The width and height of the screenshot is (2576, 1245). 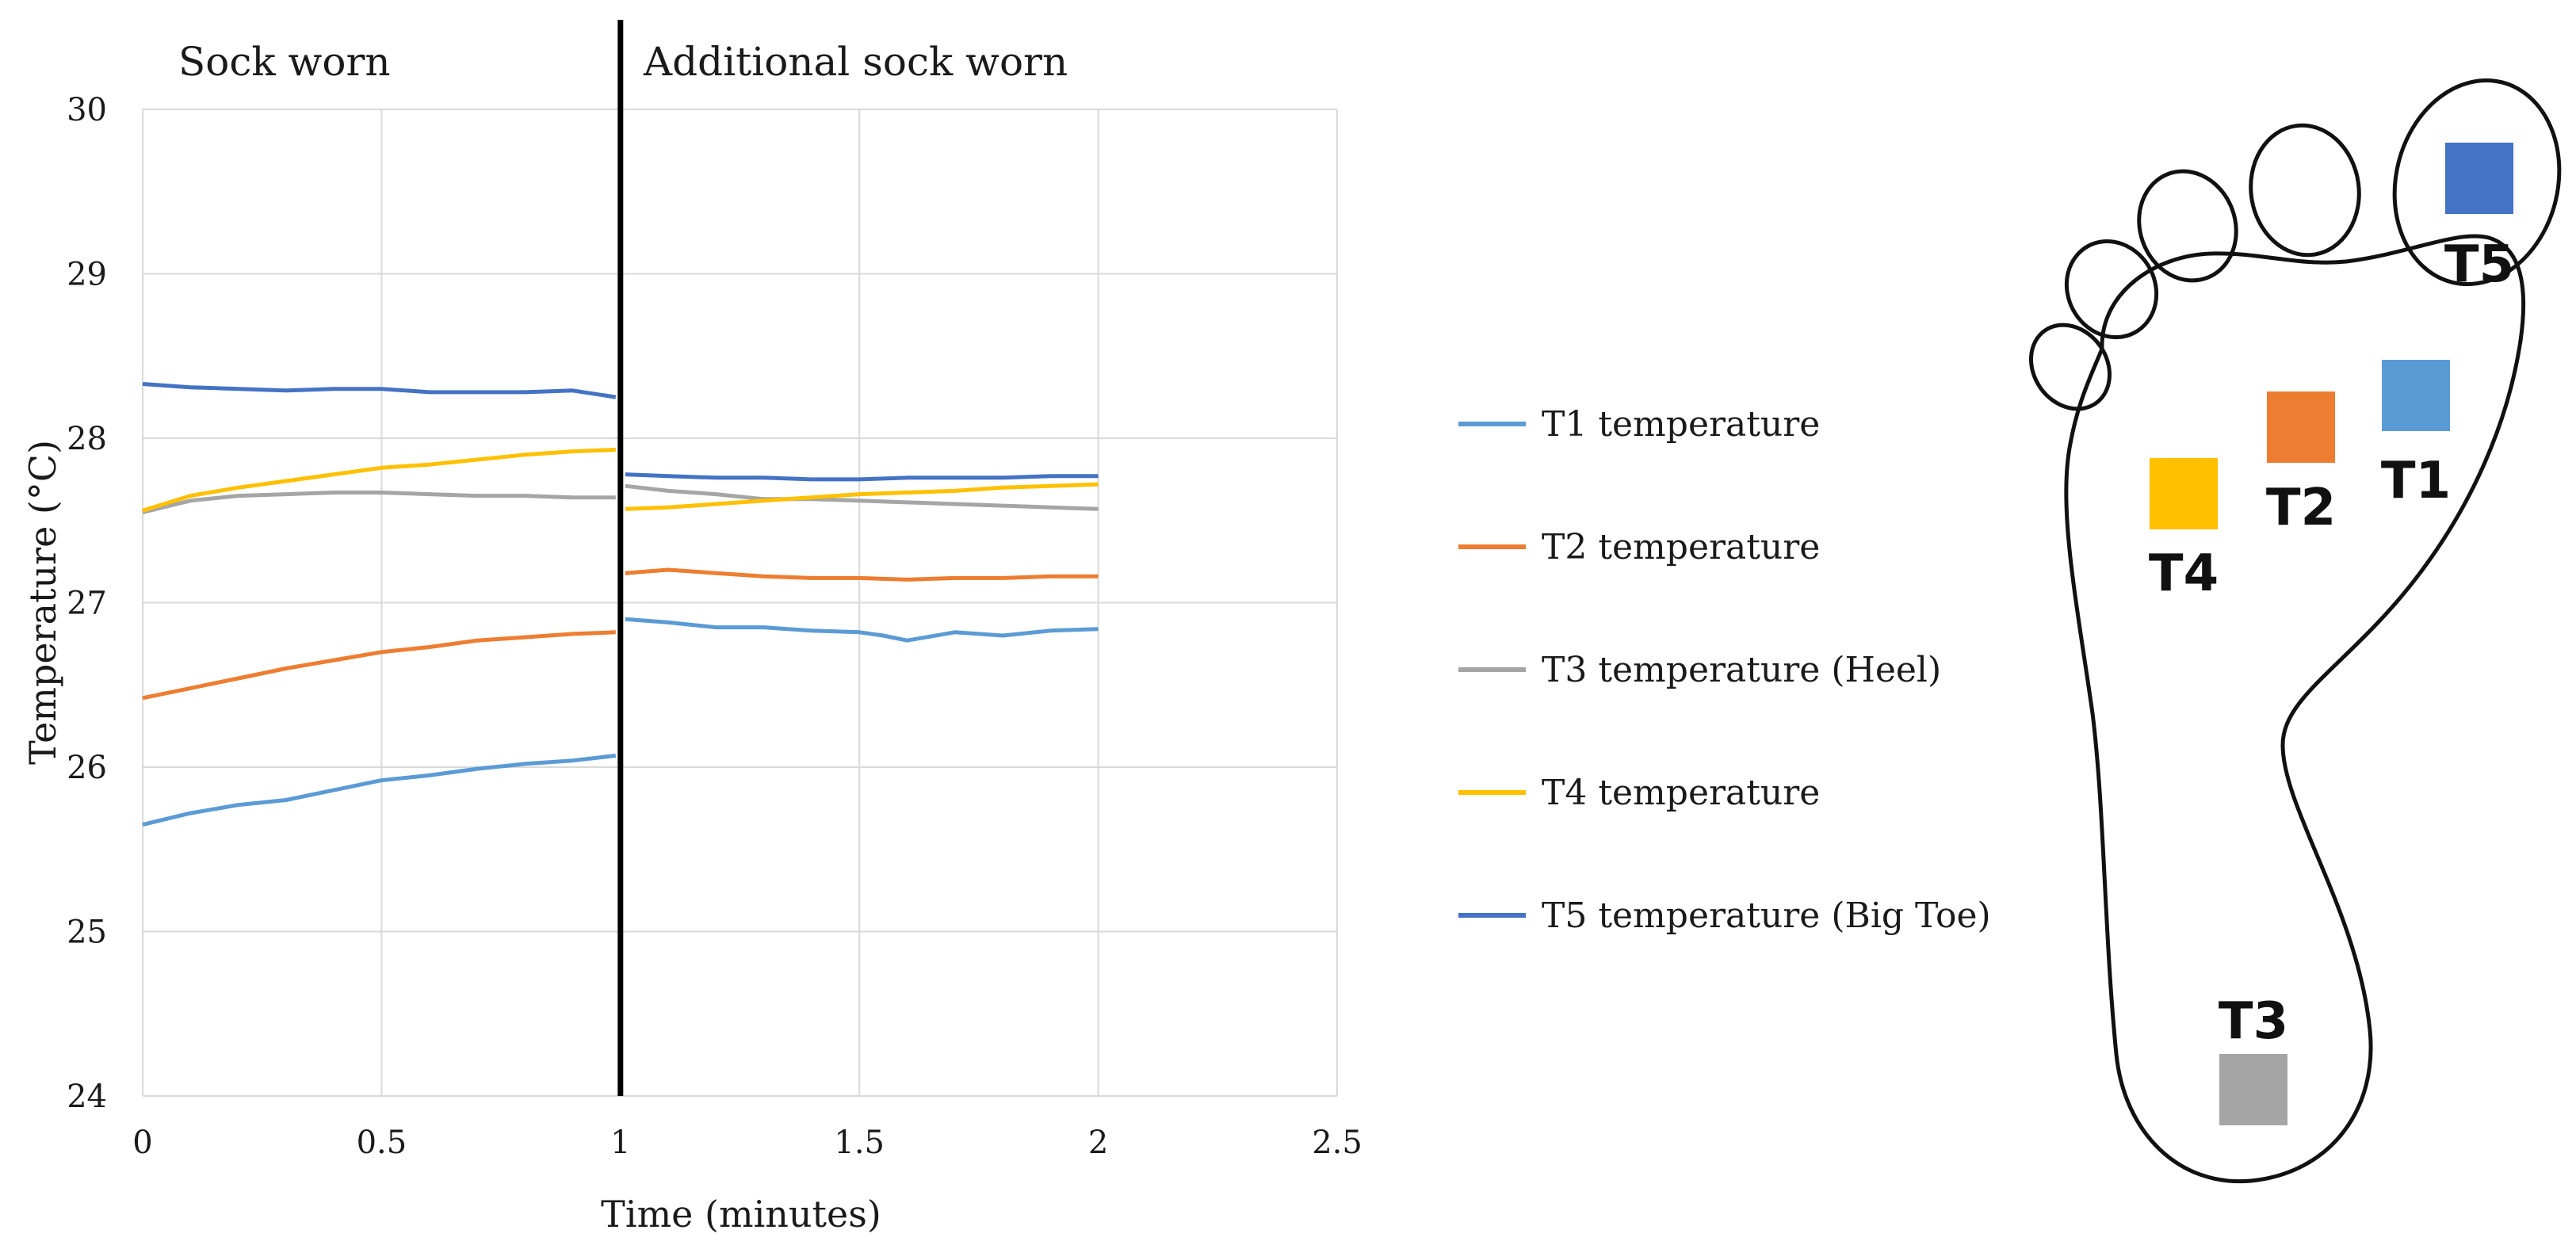 What do you see at coordinates (87, 1097) in the screenshot?
I see `y-tick-label-0: 24` at bounding box center [87, 1097].